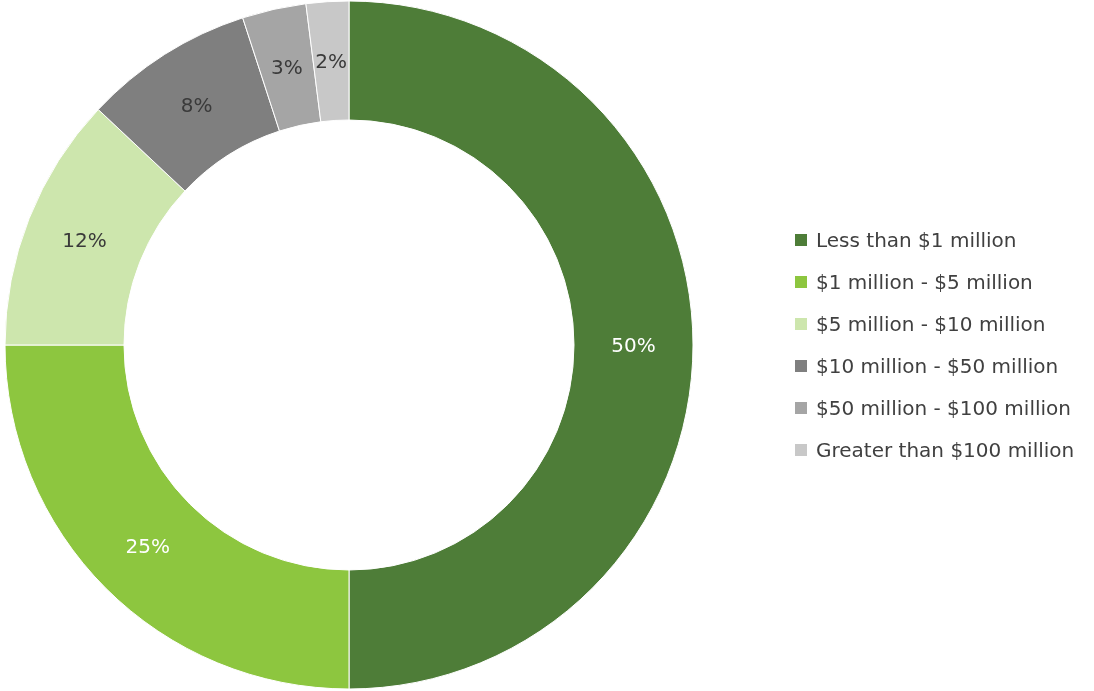  Describe the element at coordinates (148, 546) in the screenshot. I see `data-label: 25%` at that location.